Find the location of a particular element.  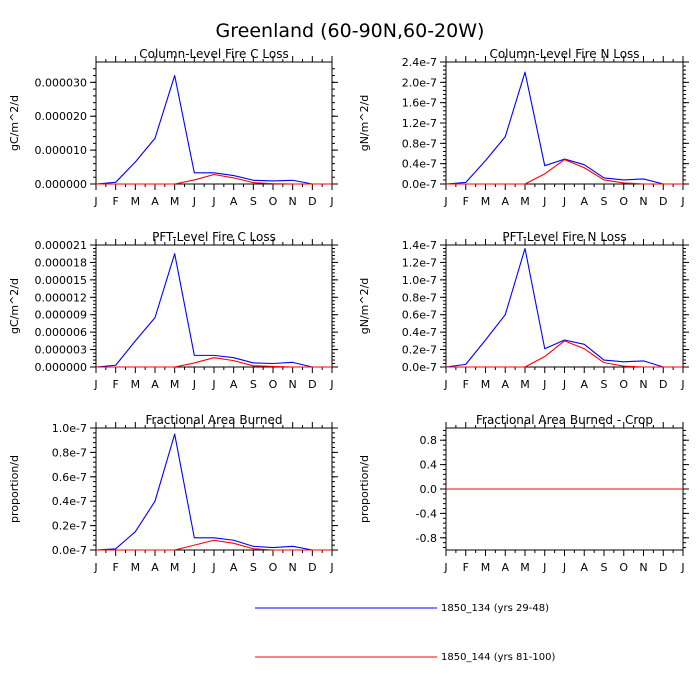

y-tick-label: 0.8 is located at coordinates (429, 440).